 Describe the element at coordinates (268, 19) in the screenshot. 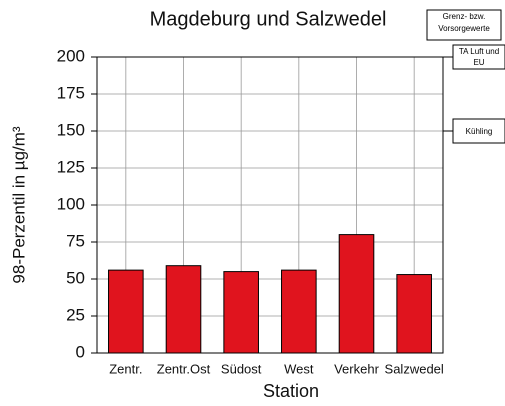

I see `chart-title: Magdeburg und Salzwedel` at that location.